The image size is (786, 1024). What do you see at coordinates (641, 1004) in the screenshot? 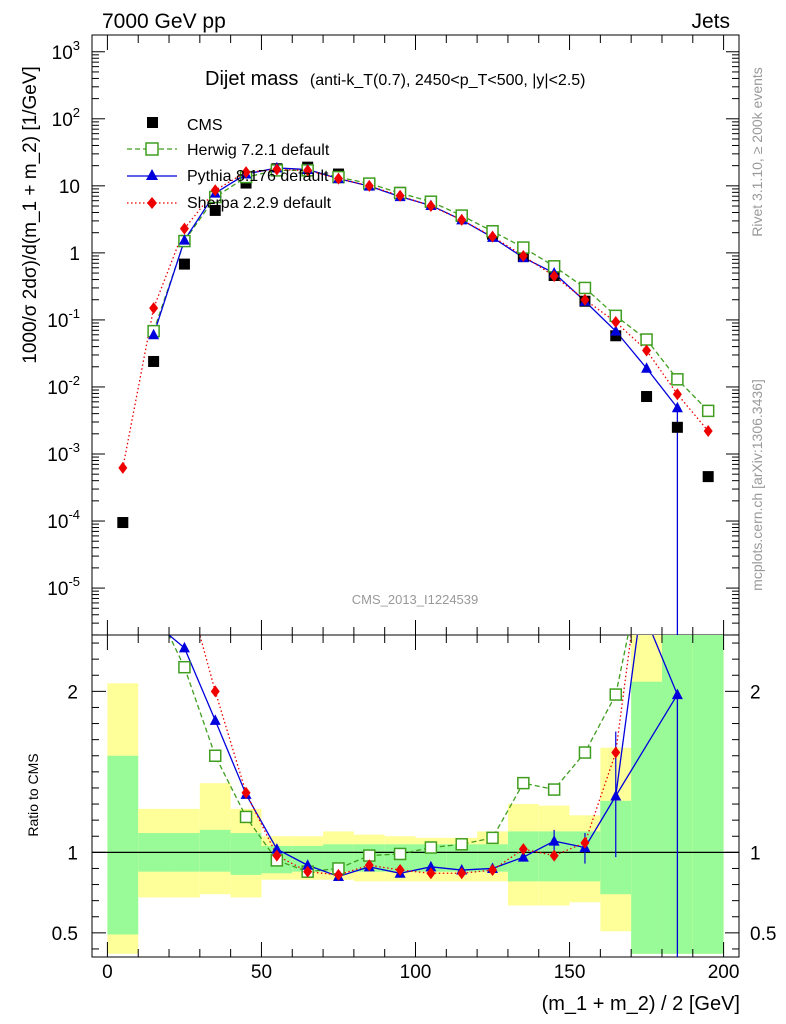
I see `x-axis-label: (m_1 + m_2) / 2 [GeV]` at bounding box center [641, 1004].